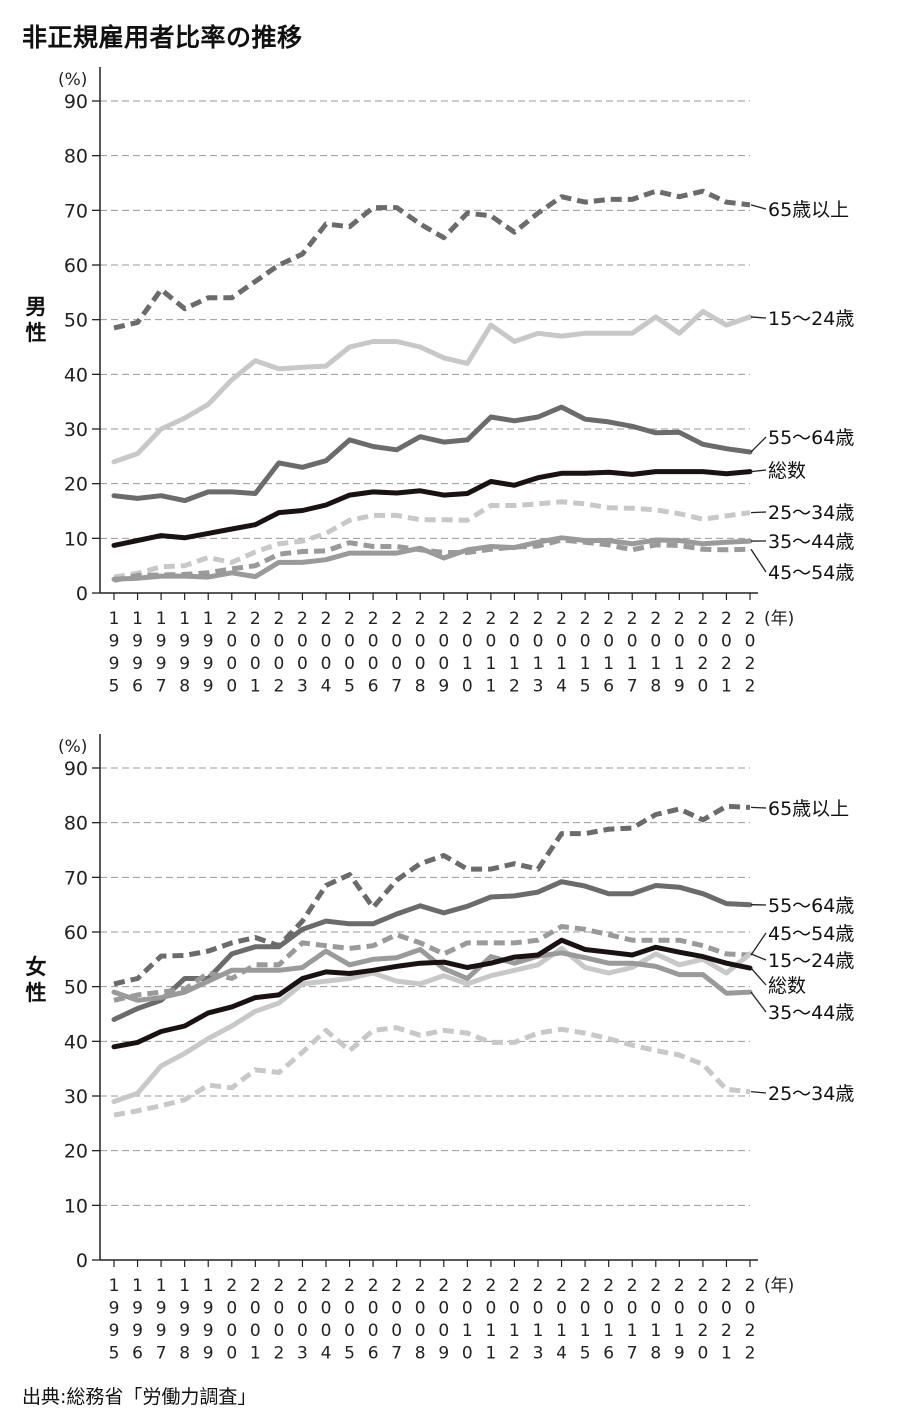 The image size is (920, 1424). What do you see at coordinates (162, 37) in the screenshot?
I see `page-title: 非正規雇用者比率の推移` at bounding box center [162, 37].